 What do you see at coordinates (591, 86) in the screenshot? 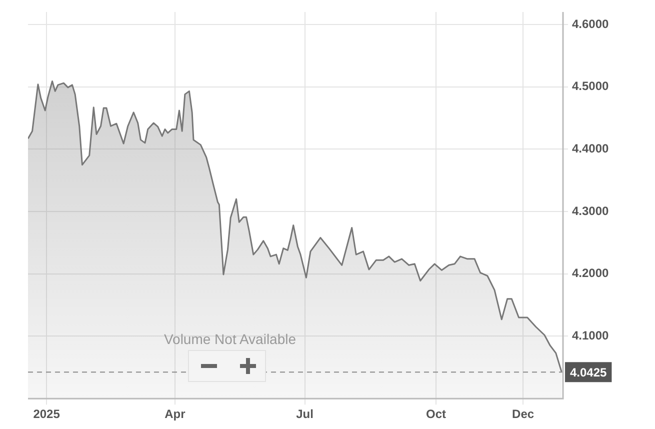
I see `y-tick-label: 4.5000` at bounding box center [591, 86].